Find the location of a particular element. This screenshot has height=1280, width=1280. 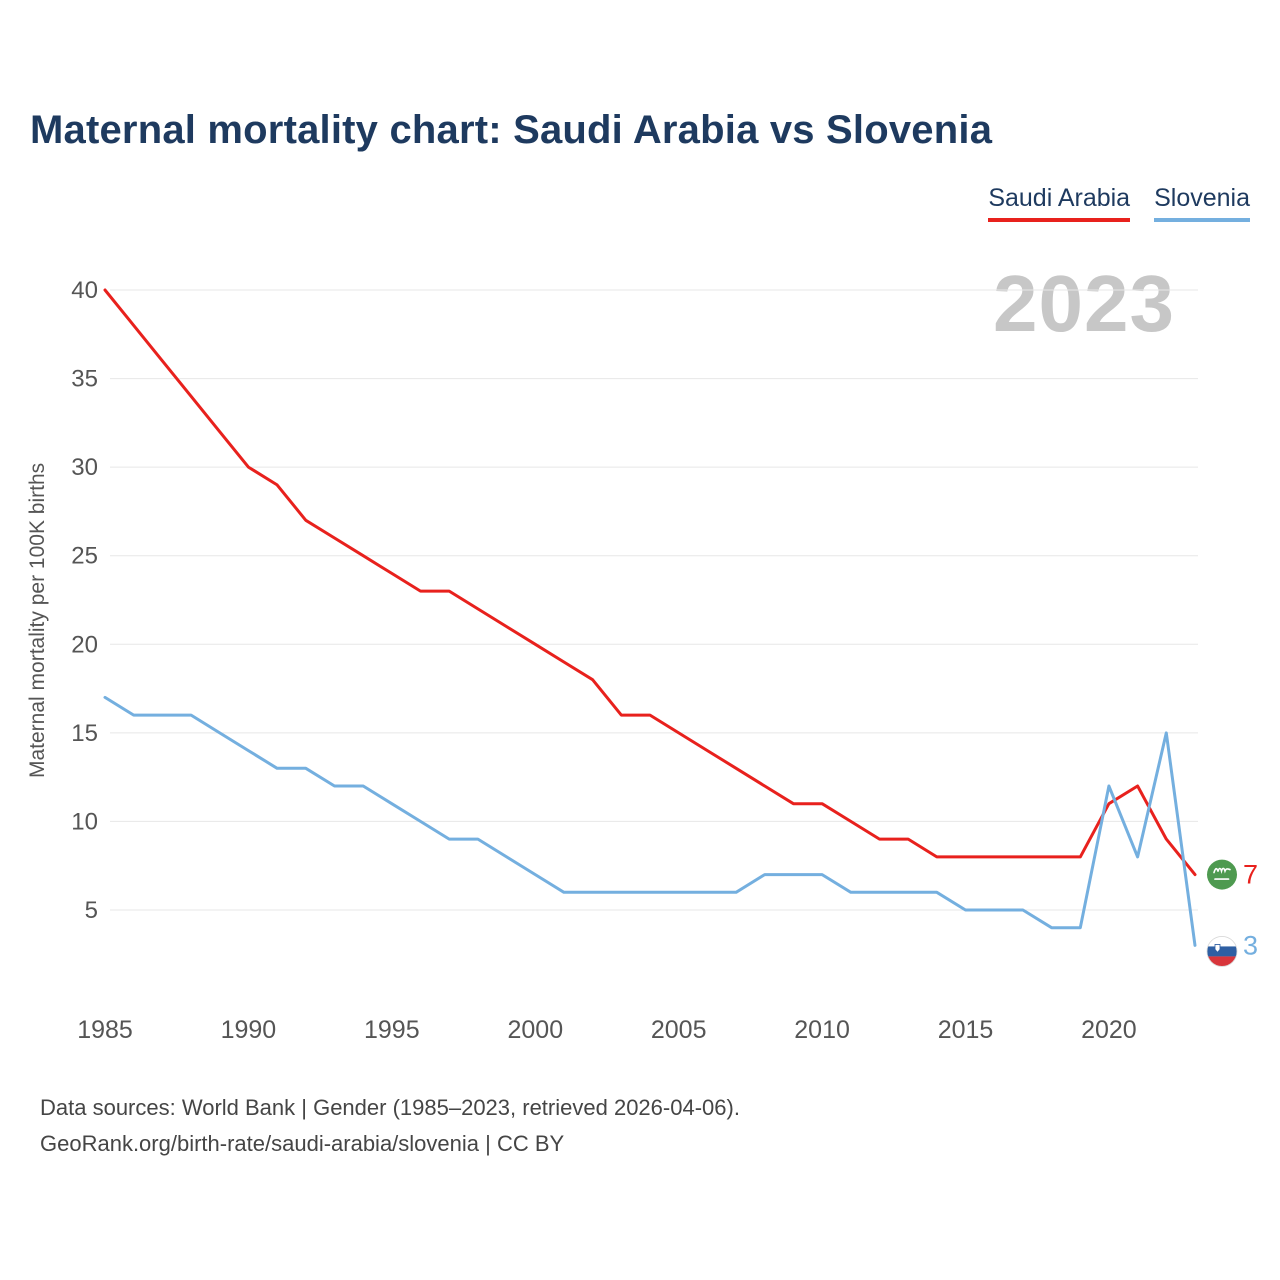

watermark-year: 2023 is located at coordinates (1084, 303).